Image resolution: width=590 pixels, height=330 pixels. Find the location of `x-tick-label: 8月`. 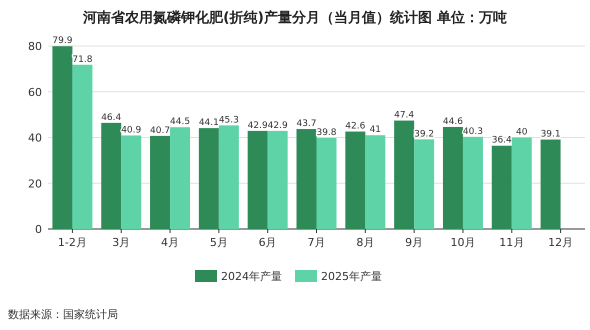

x-tick-label: 8月 is located at coordinates (365, 242).